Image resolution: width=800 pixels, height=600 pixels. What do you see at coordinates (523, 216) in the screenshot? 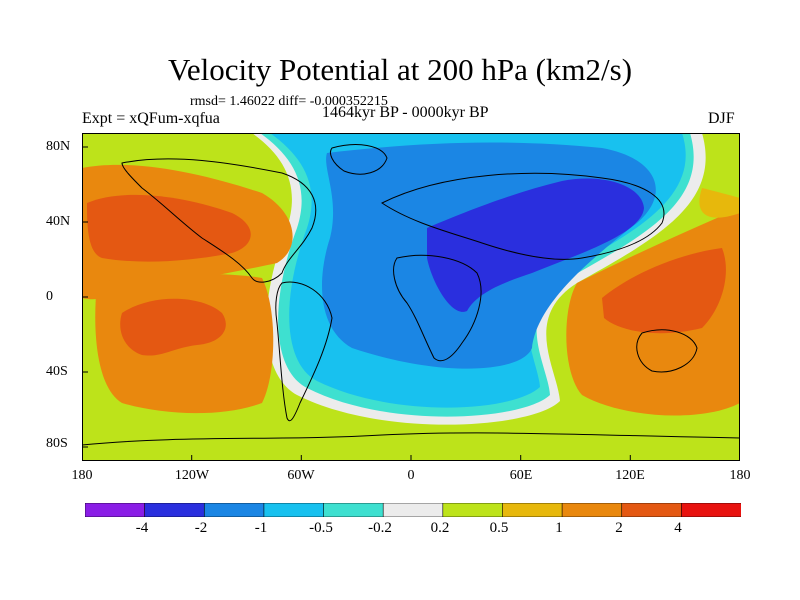
I see `coast-eurasia` at bounding box center [523, 216].